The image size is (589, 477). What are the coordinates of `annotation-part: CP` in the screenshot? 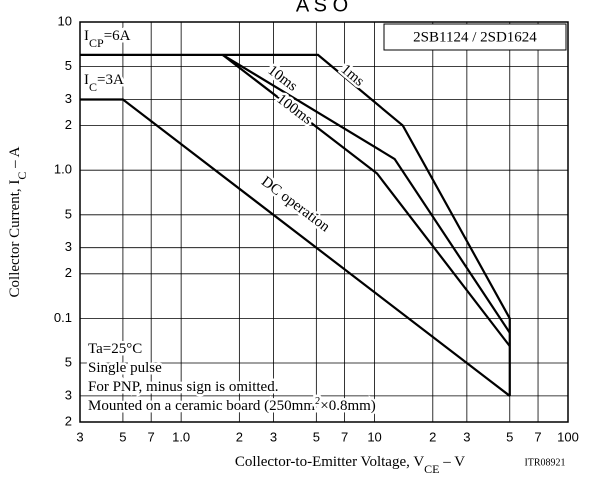 It's located at (96, 43).